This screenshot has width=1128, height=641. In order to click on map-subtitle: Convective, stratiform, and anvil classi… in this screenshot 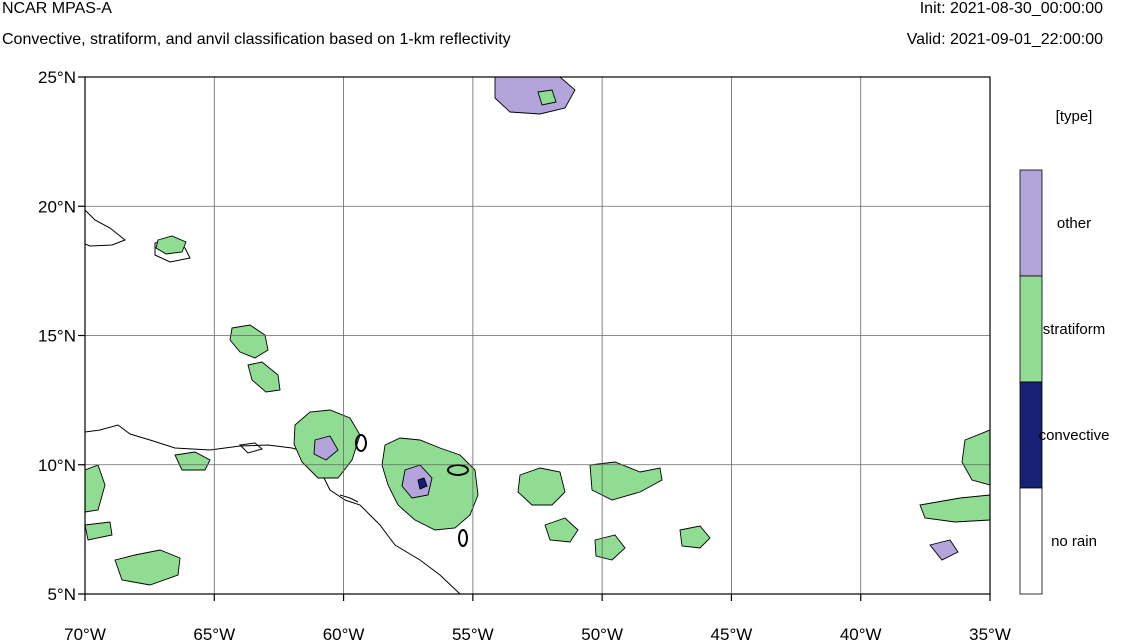, I will do `click(256, 39)`.